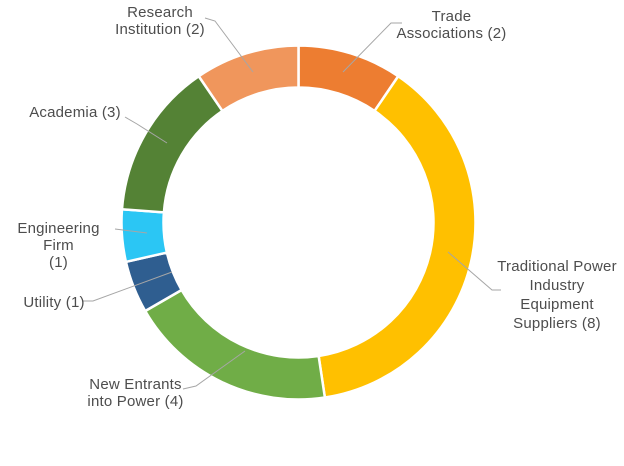  I want to click on label-utility: Utility (1), so click(54, 302).